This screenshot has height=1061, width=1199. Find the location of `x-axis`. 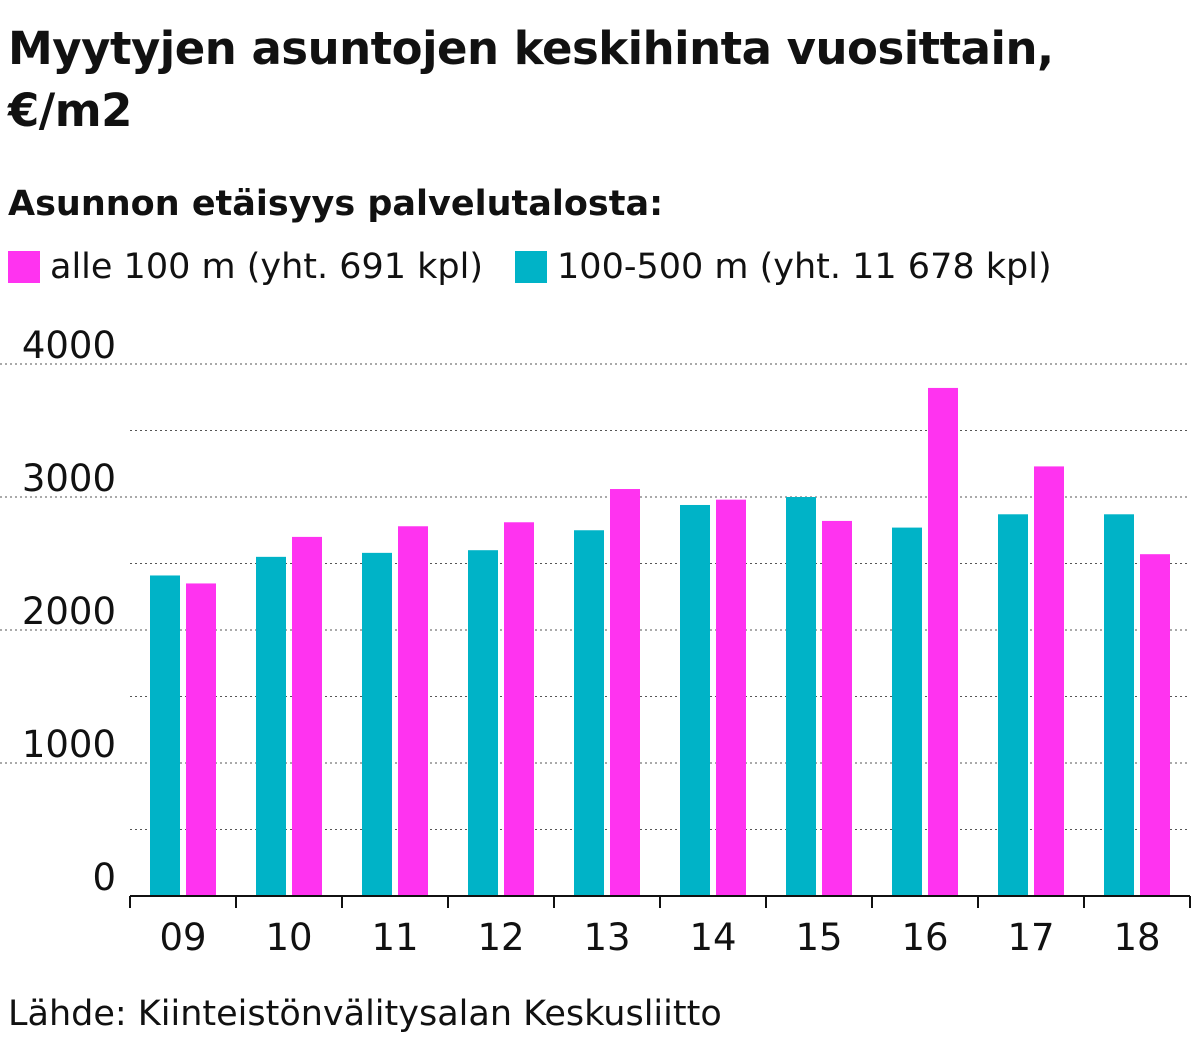

x-axis is located at coordinates (660, 901).